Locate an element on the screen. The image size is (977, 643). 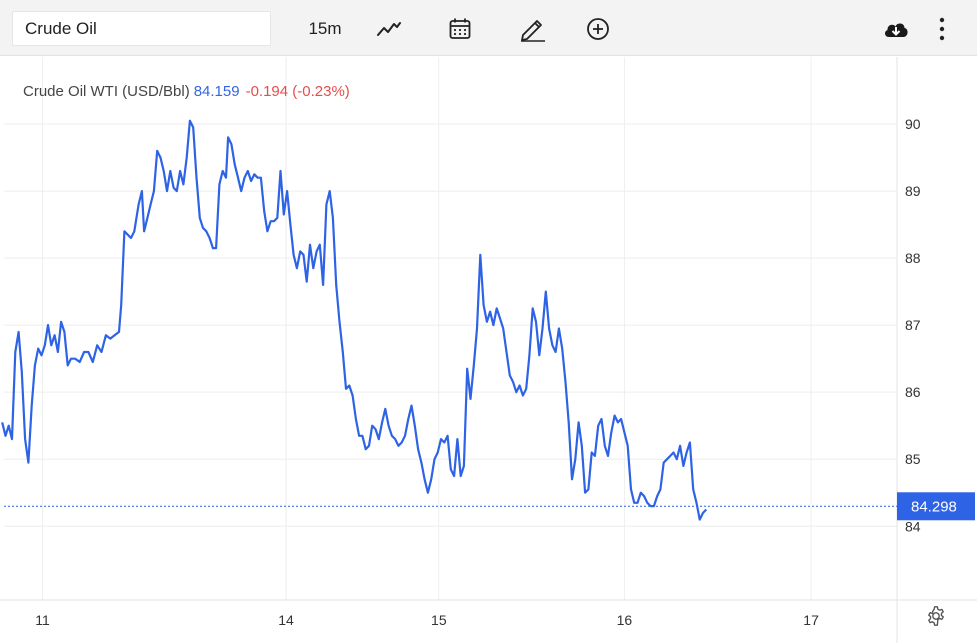
legend-last-price: 84.159 is located at coordinates (216, 91).